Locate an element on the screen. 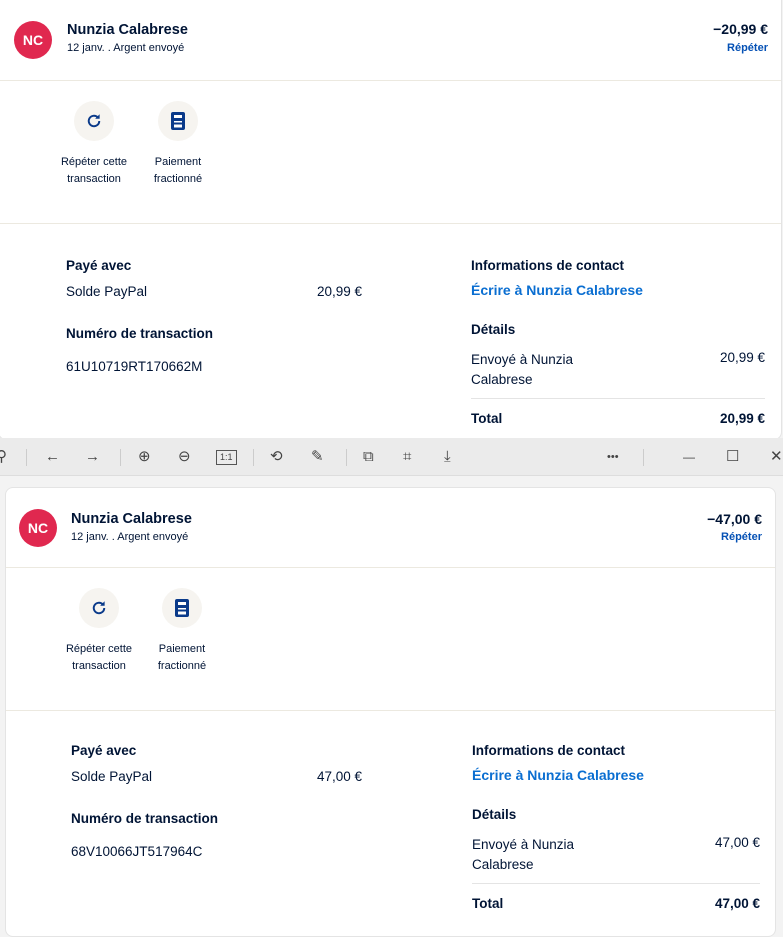 The width and height of the screenshot is (783, 937). maximize-button: ☐ is located at coordinates (733, 456).